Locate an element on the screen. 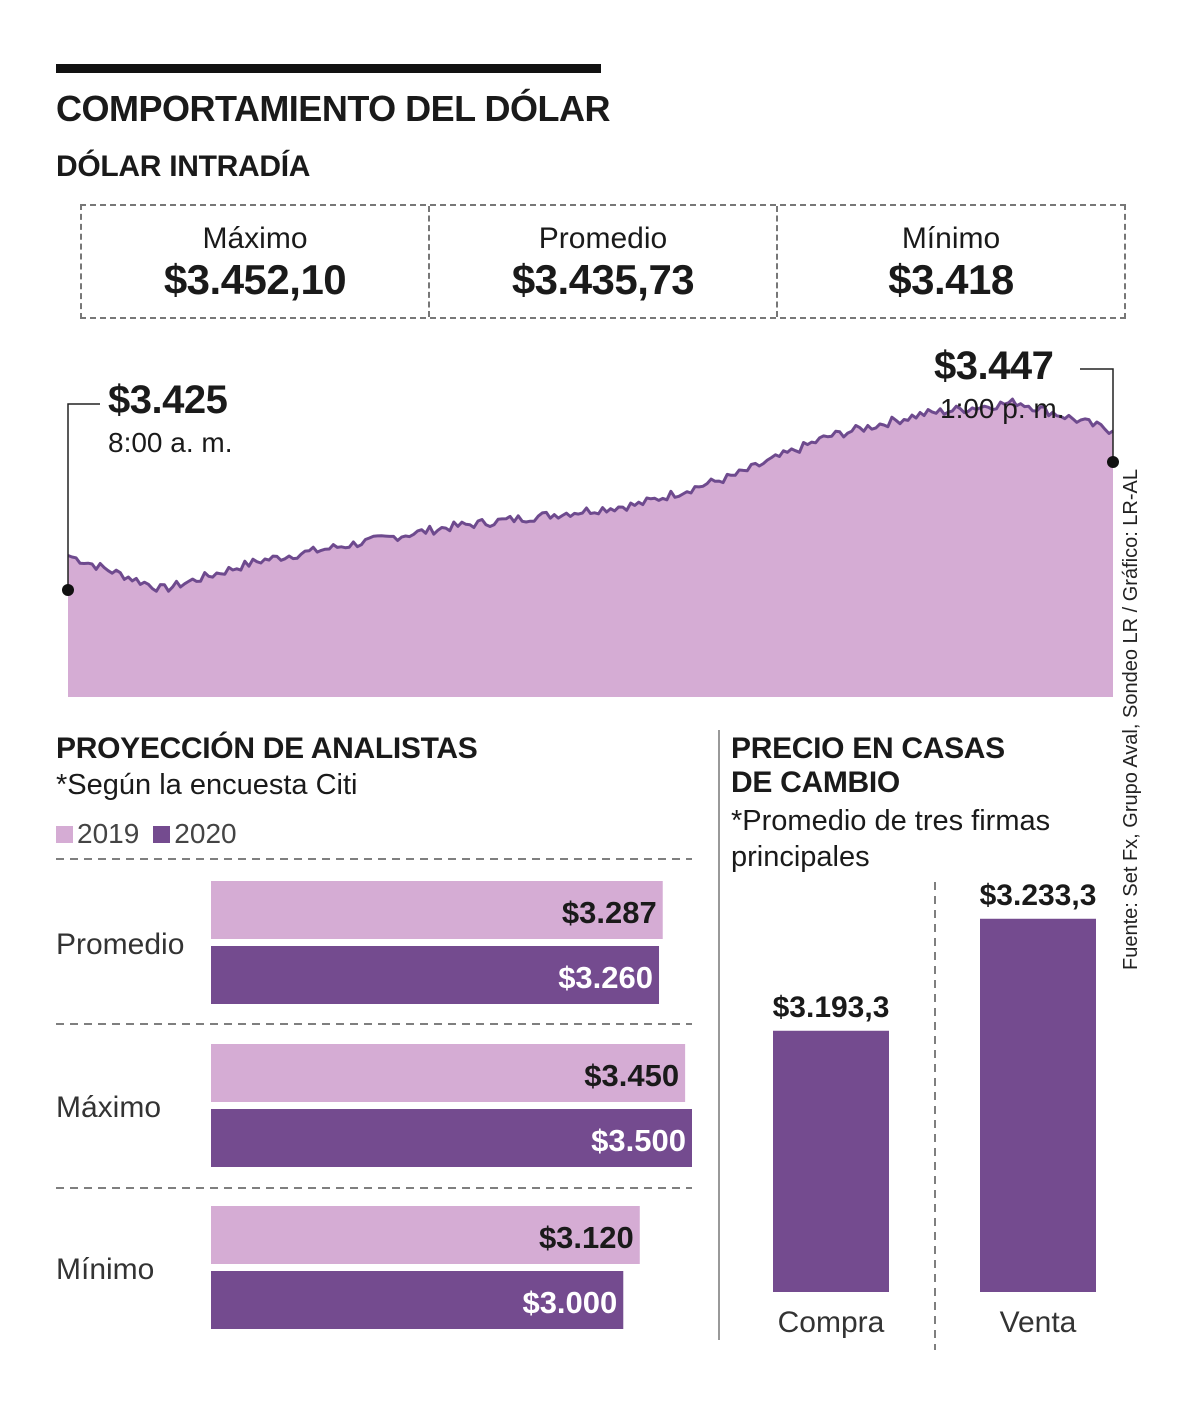 The height and width of the screenshot is (1413, 1200). exchange-note-line1: *Promedio de tres firmas is located at coordinates (891, 821).